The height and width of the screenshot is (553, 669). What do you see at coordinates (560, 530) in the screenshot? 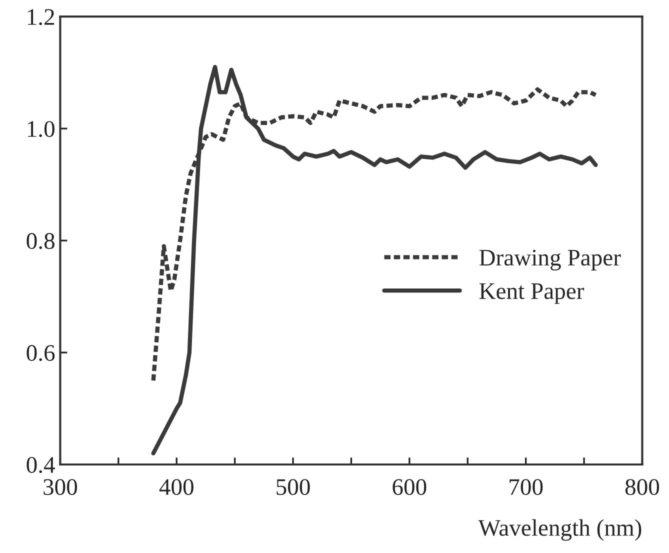
I see `x-axis-title: Wavelength (nm)` at bounding box center [560, 530].